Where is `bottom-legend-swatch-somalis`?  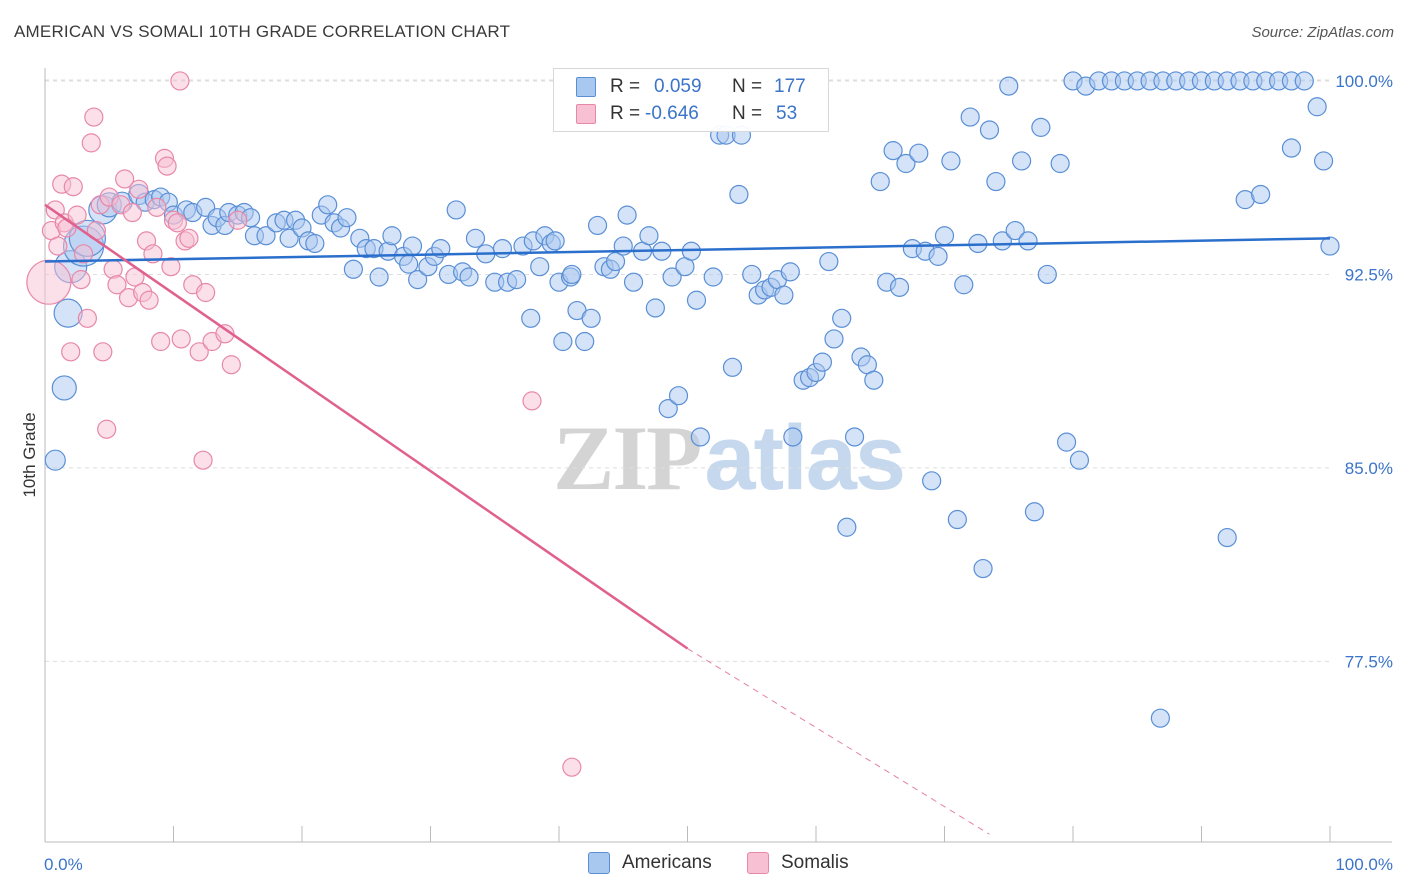
bottom-legend-swatch-somalis is located at coordinates (758, 863).